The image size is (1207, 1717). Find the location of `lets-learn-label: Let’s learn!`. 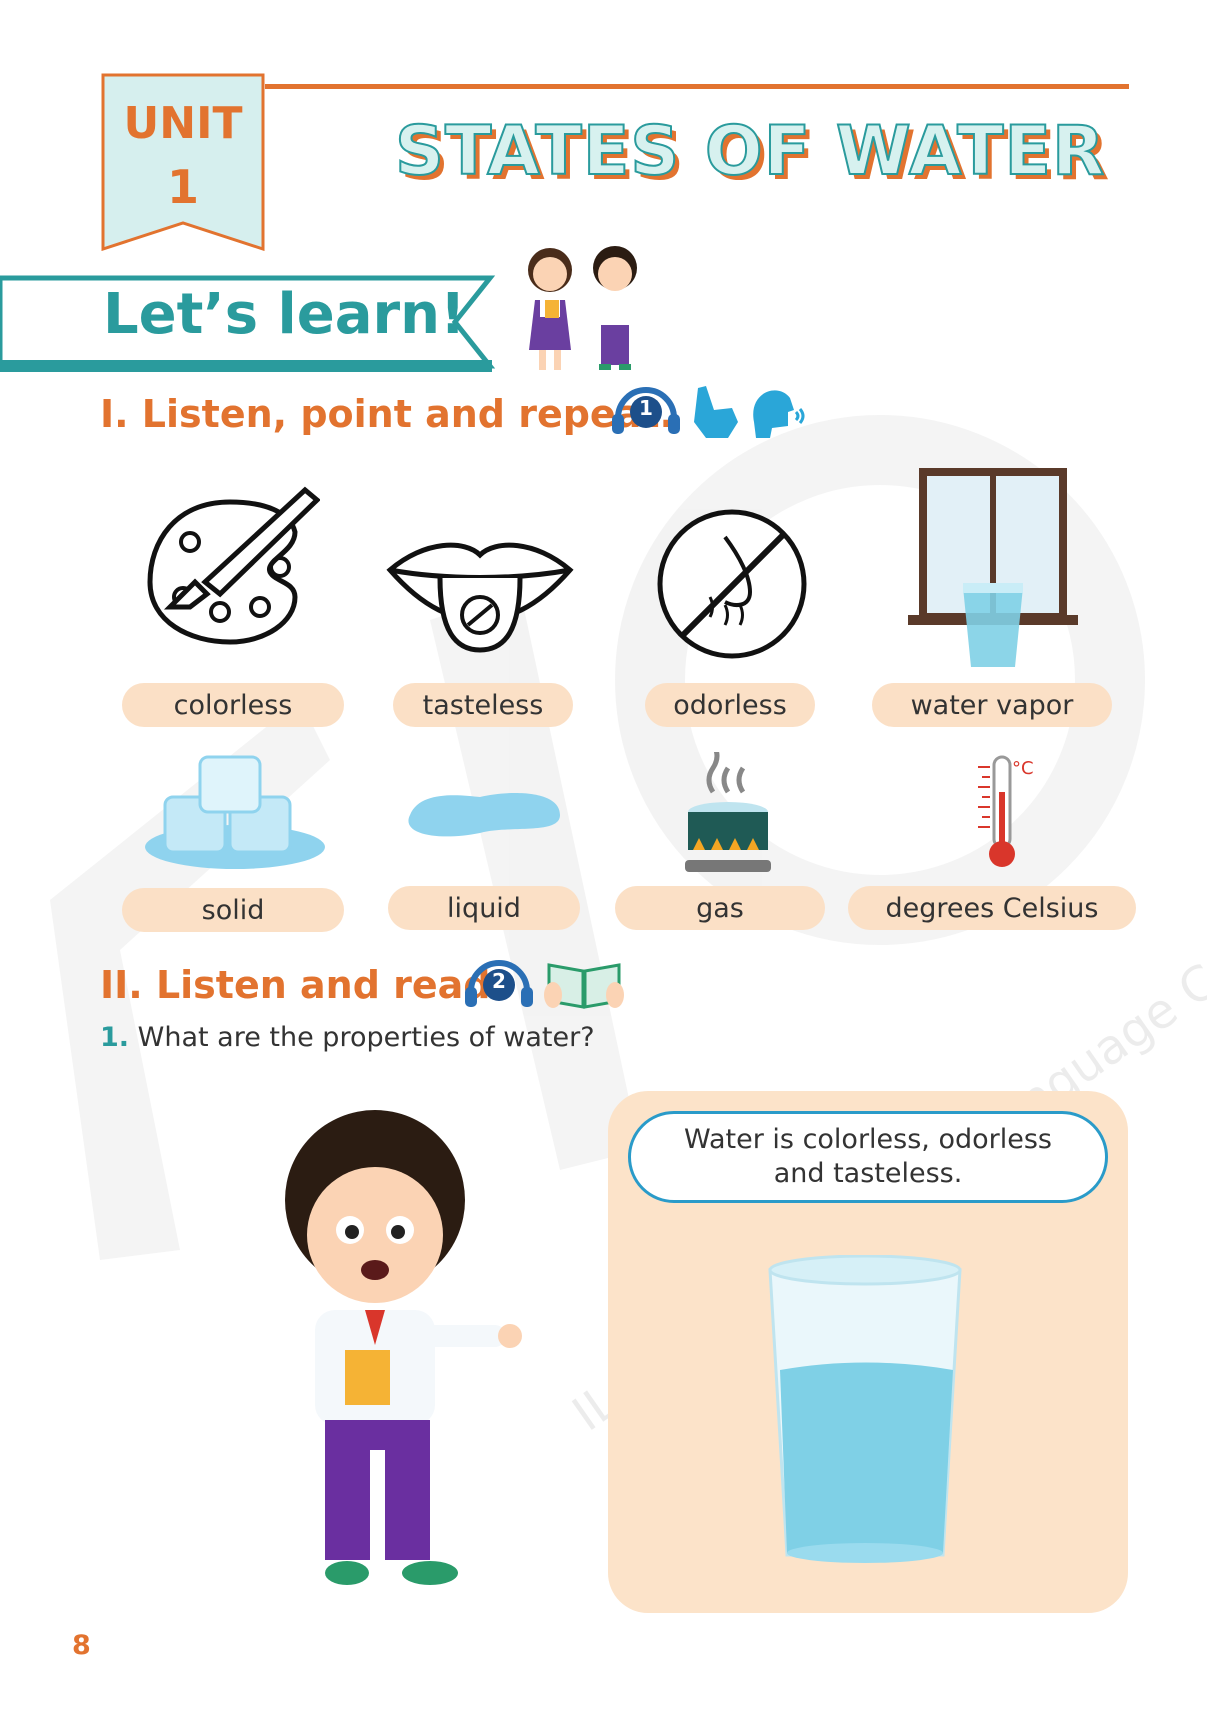

lets-learn-label: Let’s learn! is located at coordinates (284, 314).